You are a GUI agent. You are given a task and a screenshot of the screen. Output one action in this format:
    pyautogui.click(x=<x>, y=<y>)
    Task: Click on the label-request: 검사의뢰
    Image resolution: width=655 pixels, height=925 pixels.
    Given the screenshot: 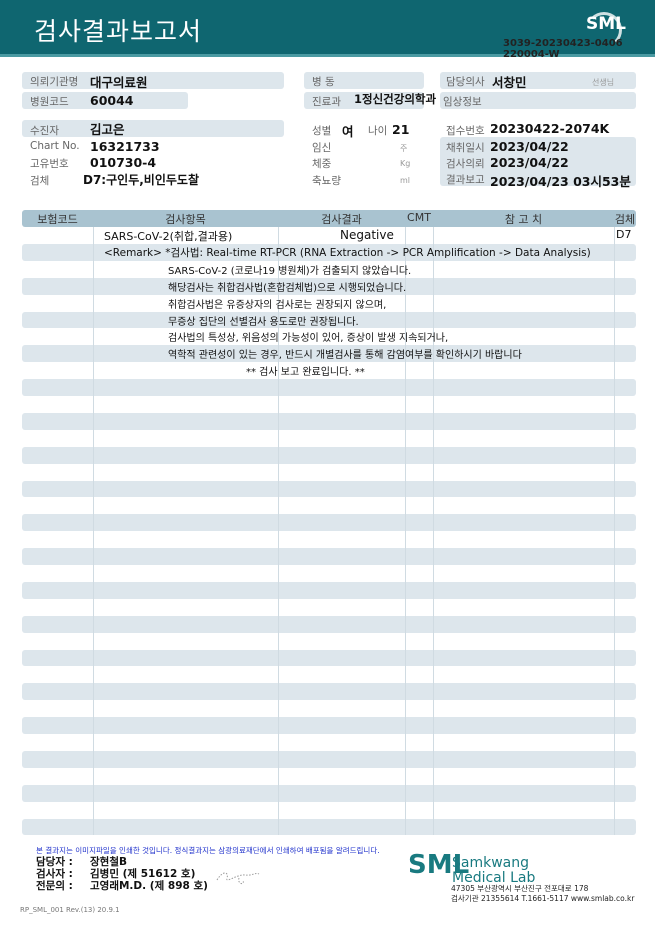 What is the action you would take?
    pyautogui.click(x=465, y=164)
    